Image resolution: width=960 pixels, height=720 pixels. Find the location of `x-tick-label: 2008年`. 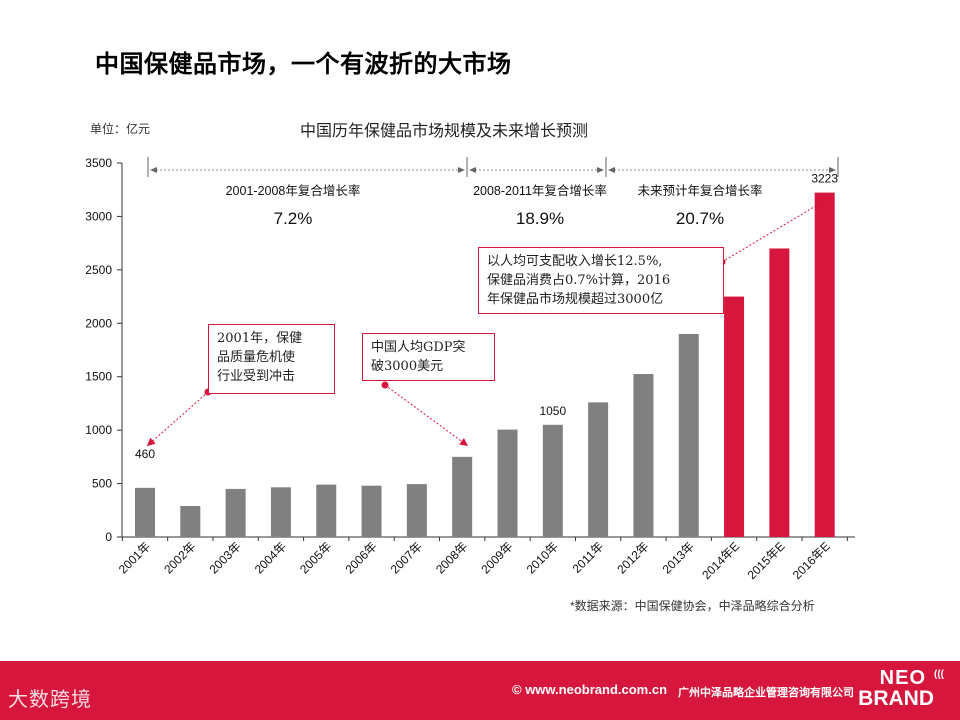

x-tick-label: 2008年 is located at coordinates (451, 557).